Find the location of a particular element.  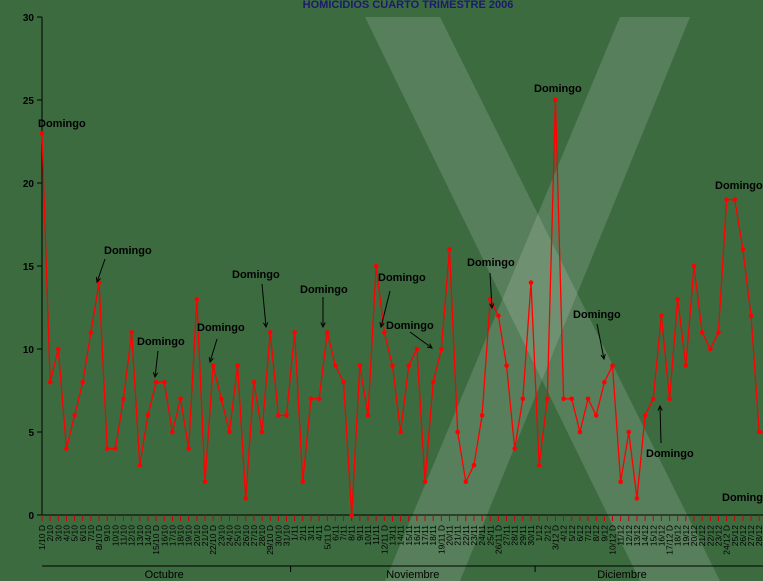

x-tick-label: 7/10 is located at coordinates (91, 533).